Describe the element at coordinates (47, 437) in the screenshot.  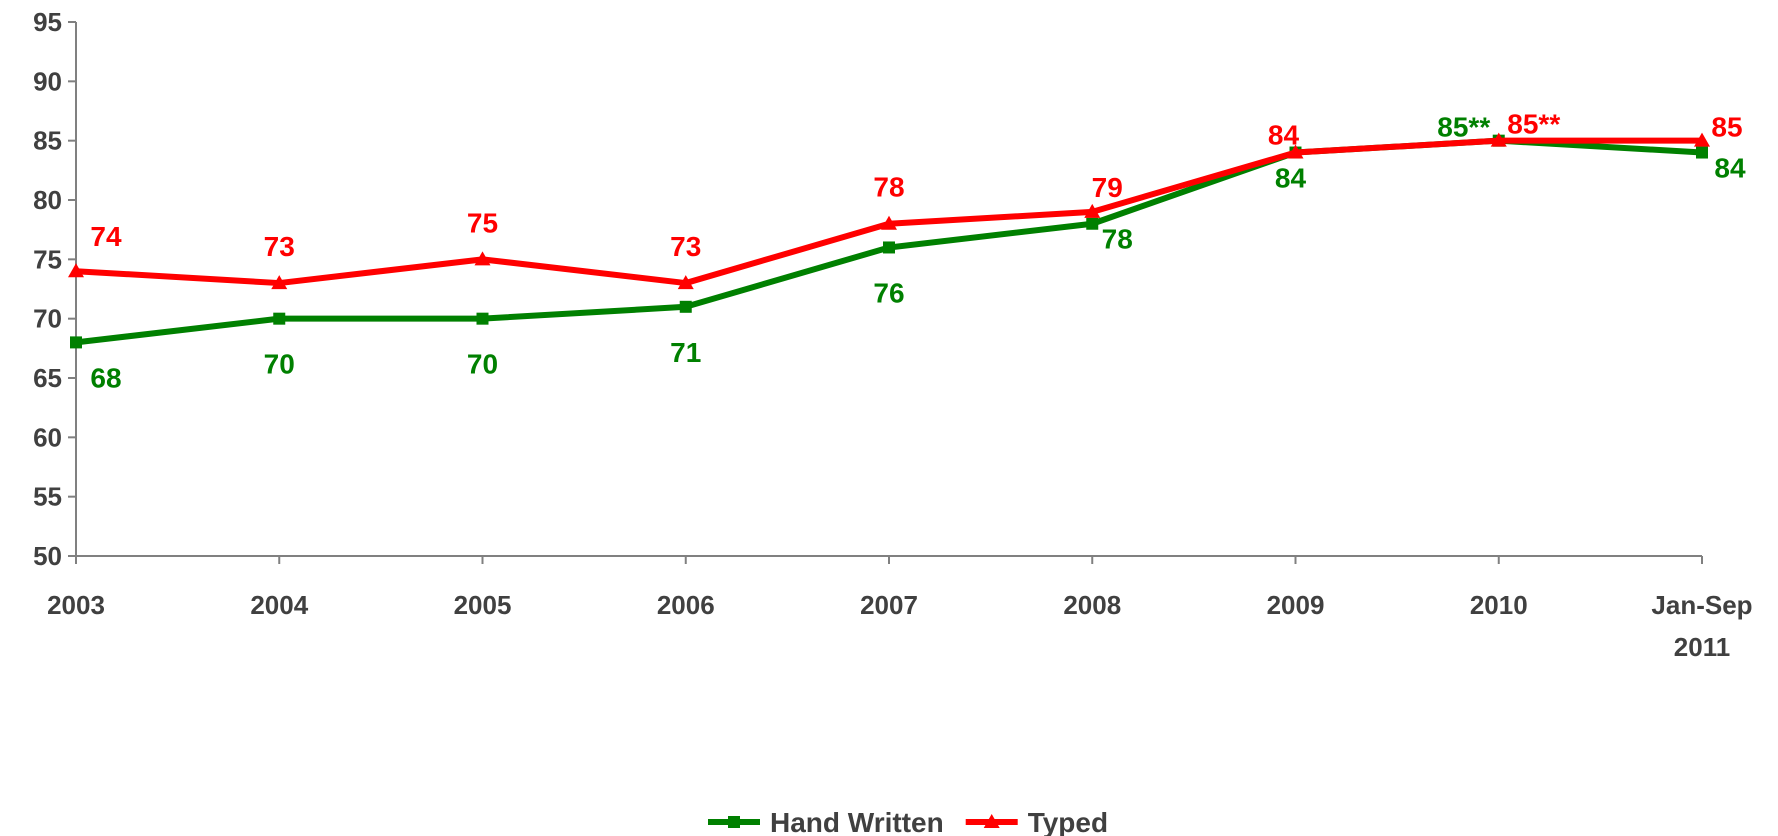
I see `y-tick-label: 60` at that location.